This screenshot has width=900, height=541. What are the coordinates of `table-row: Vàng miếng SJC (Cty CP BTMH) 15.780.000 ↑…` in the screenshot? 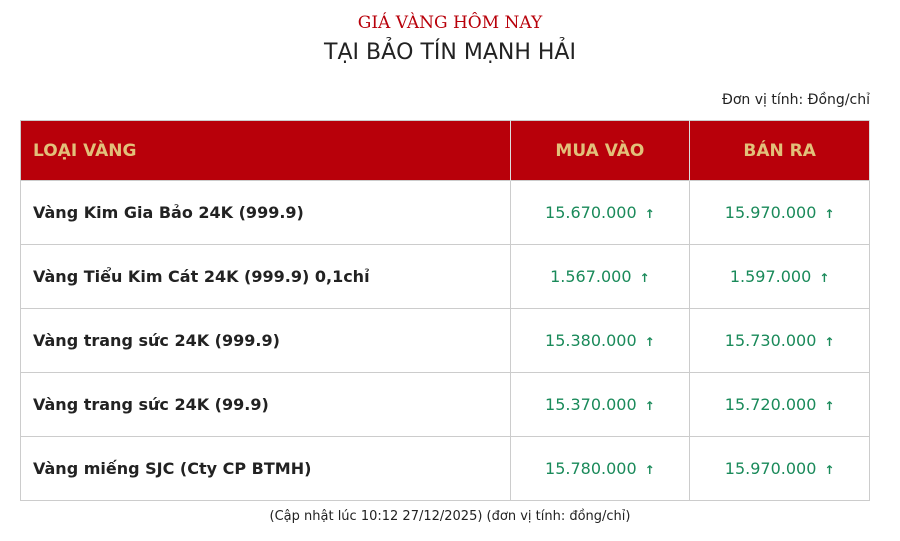 It's located at (445, 468).